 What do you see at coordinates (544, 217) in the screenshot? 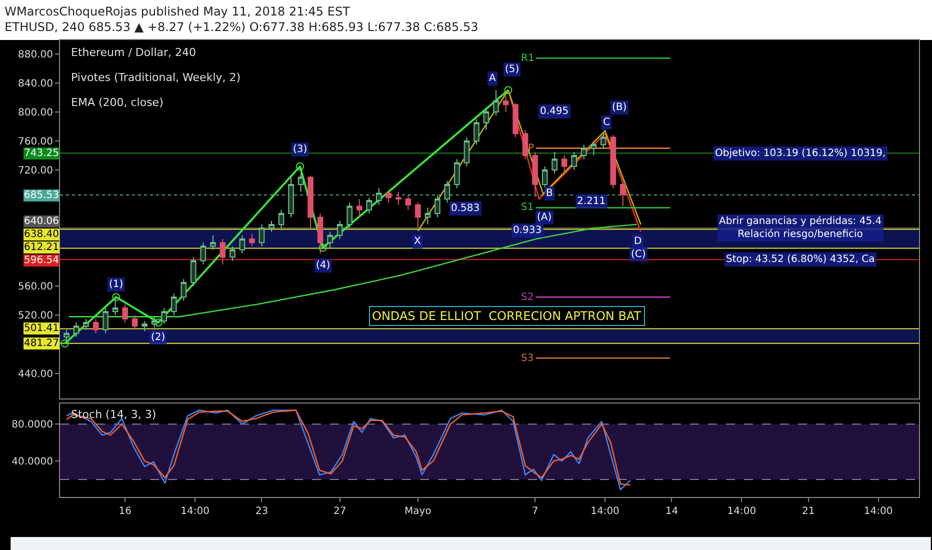
I see `annotation: (A)` at bounding box center [544, 217].